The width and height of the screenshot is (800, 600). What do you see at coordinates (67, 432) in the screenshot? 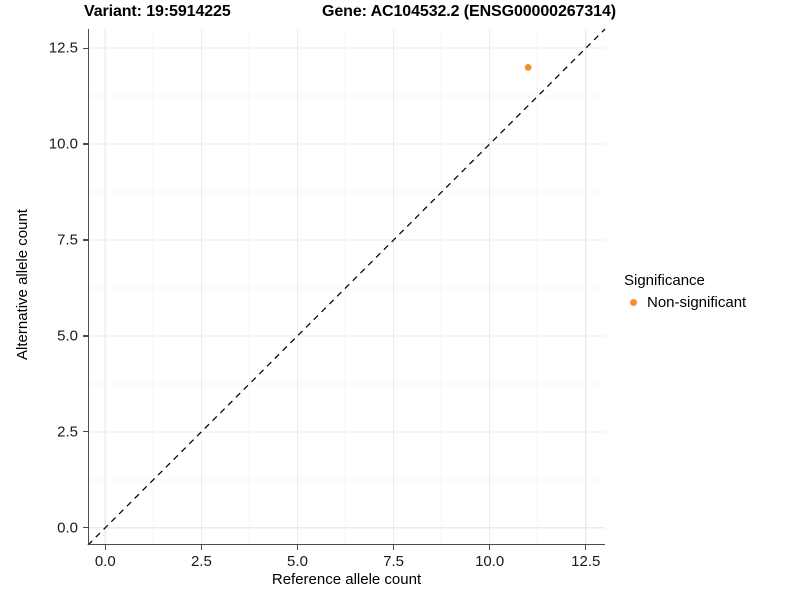
I see `y-tick-label: 2.5` at bounding box center [67, 432].